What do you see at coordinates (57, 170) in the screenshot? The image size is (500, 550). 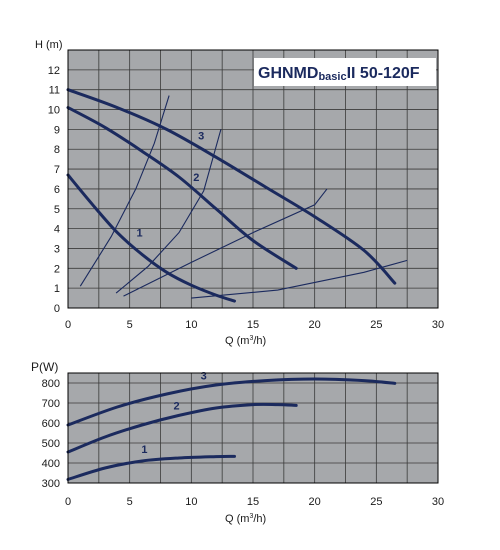 I see `y-tick-label: 7` at bounding box center [57, 170].